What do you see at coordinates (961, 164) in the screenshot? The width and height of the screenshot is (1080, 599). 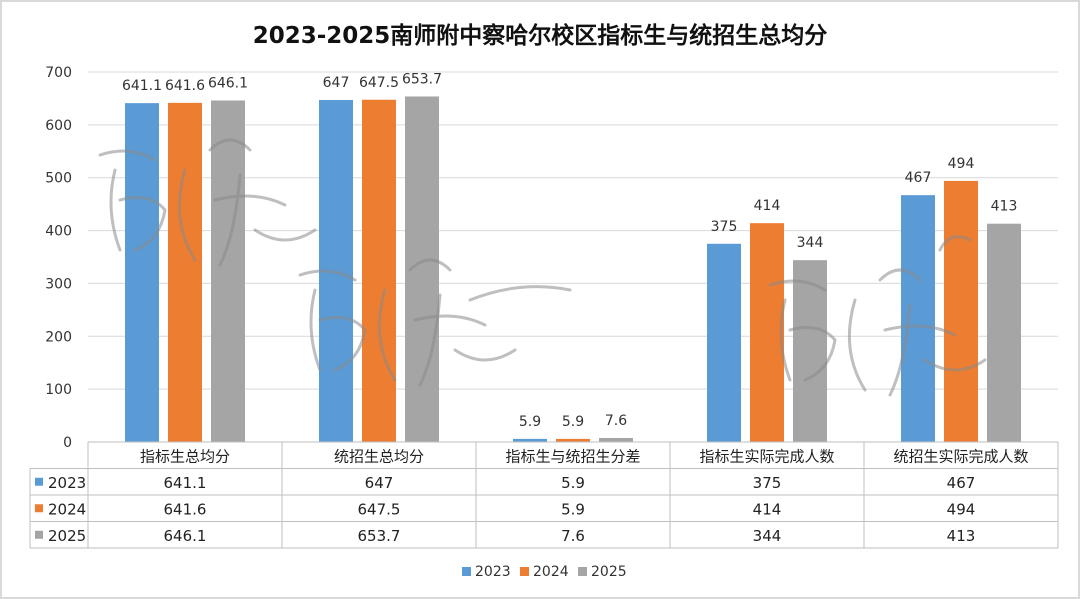 I see `data-label: 494` at bounding box center [961, 164].